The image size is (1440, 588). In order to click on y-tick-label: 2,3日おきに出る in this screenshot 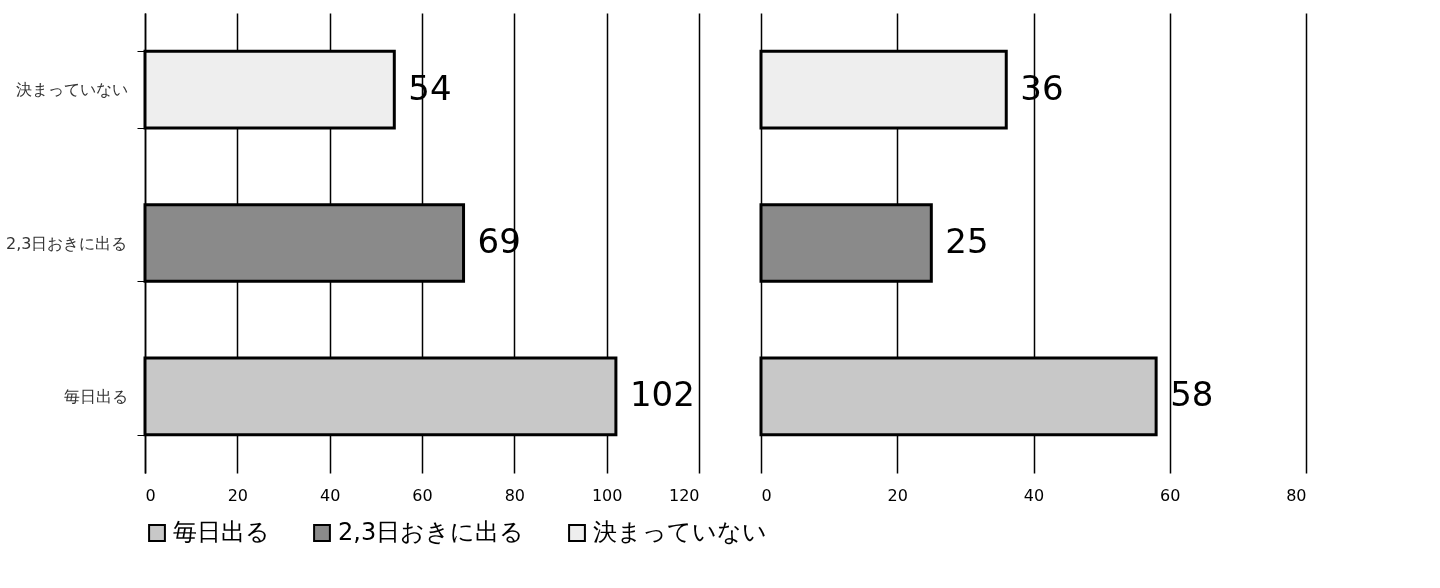, I will do `click(67, 243)`.